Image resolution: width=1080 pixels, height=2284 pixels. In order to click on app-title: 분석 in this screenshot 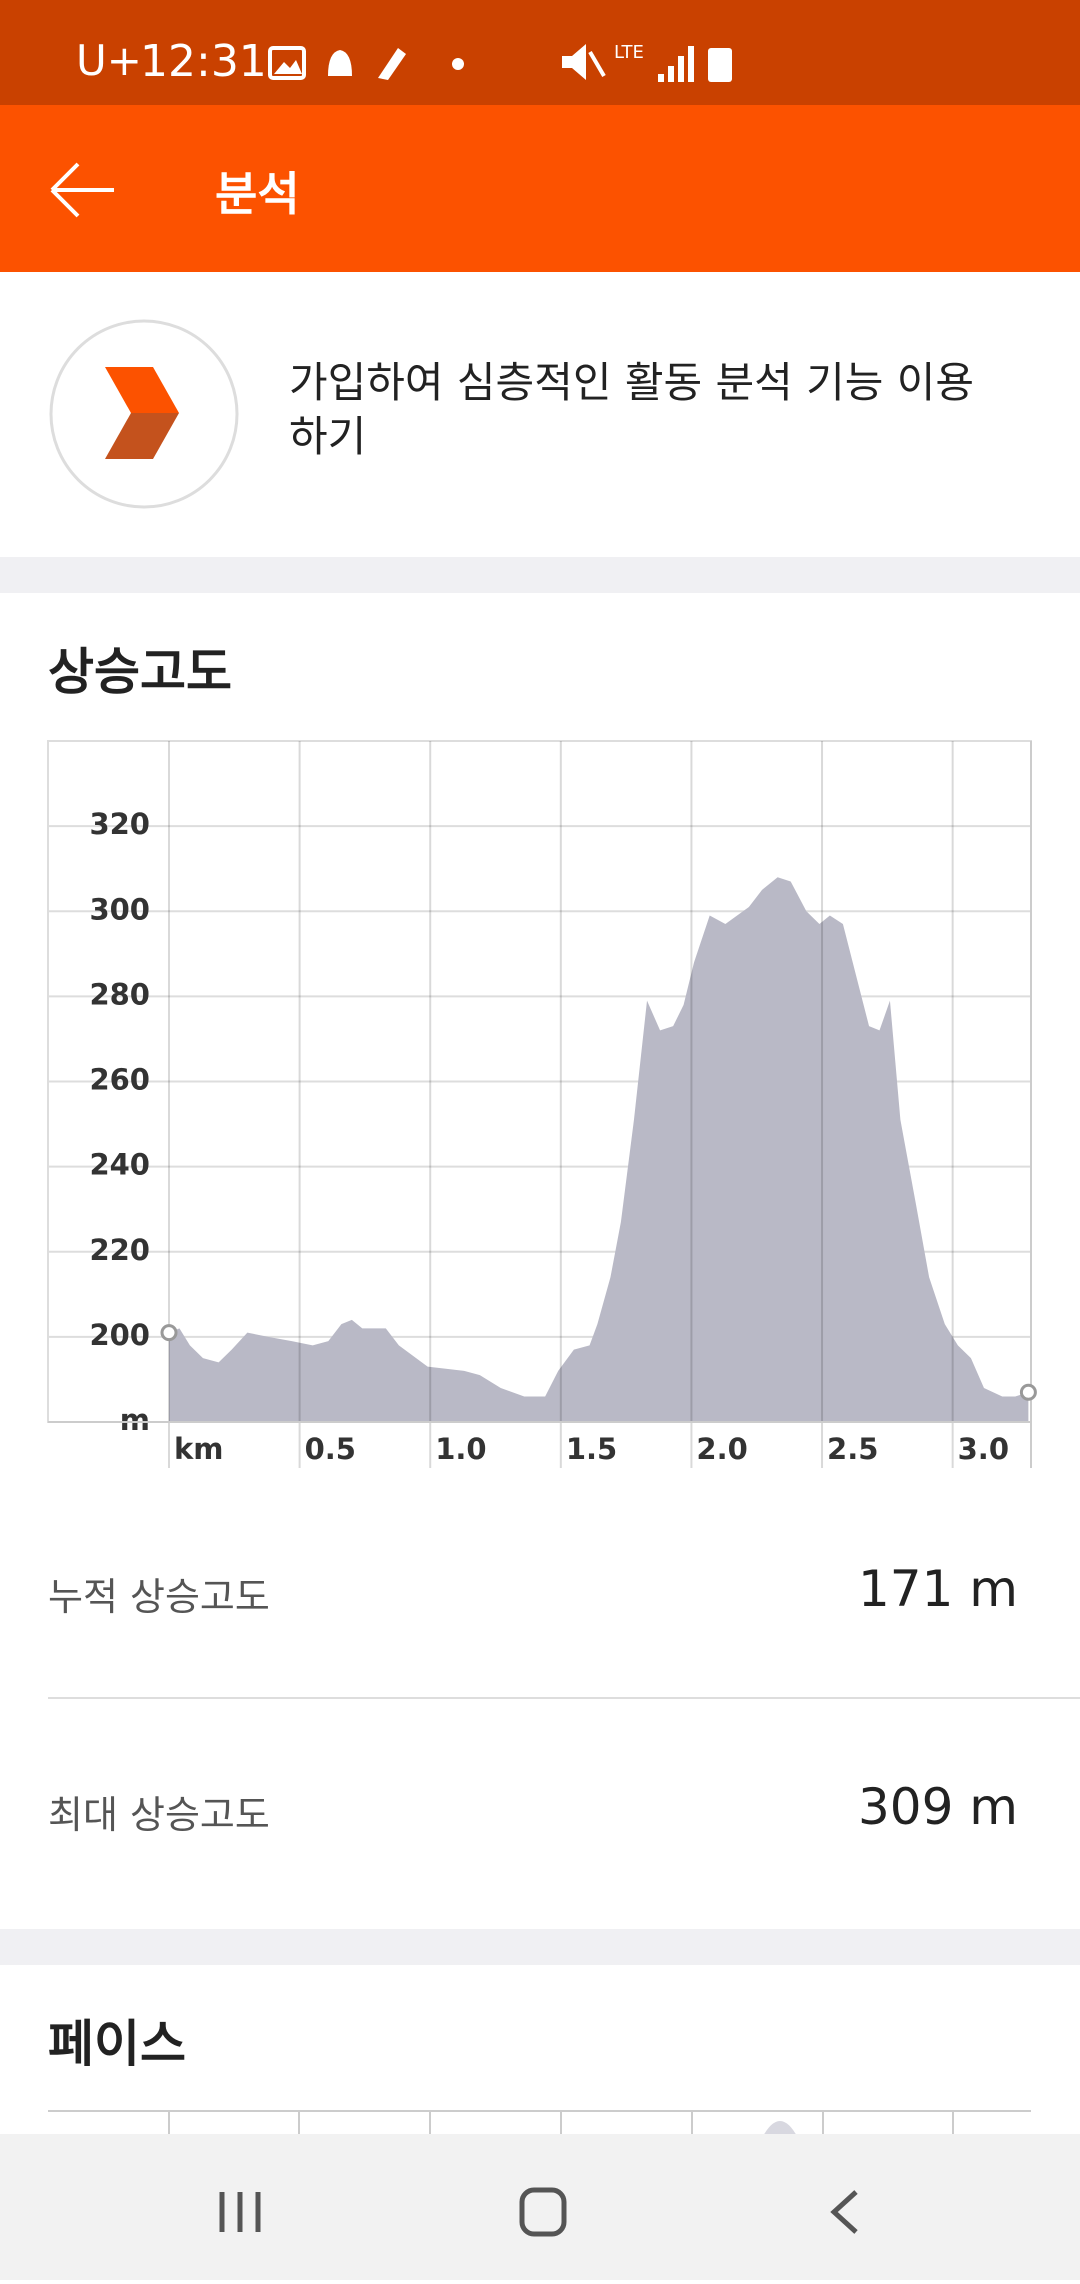, I will do `click(257, 194)`.